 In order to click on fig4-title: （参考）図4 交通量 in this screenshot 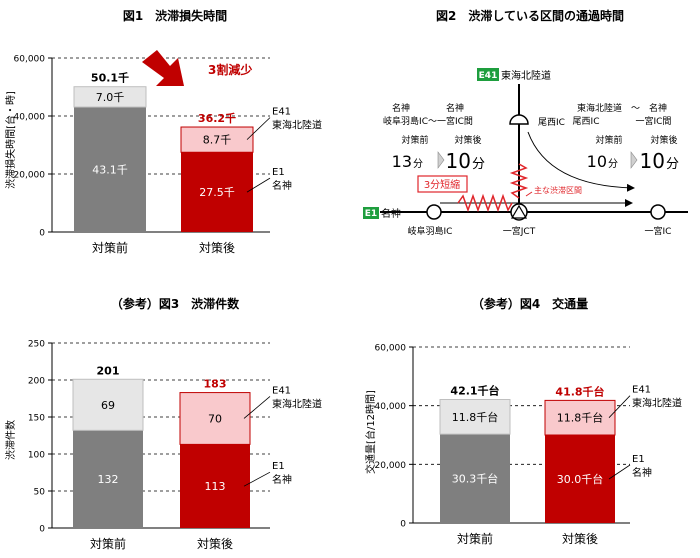, I will do `click(530, 303)`.